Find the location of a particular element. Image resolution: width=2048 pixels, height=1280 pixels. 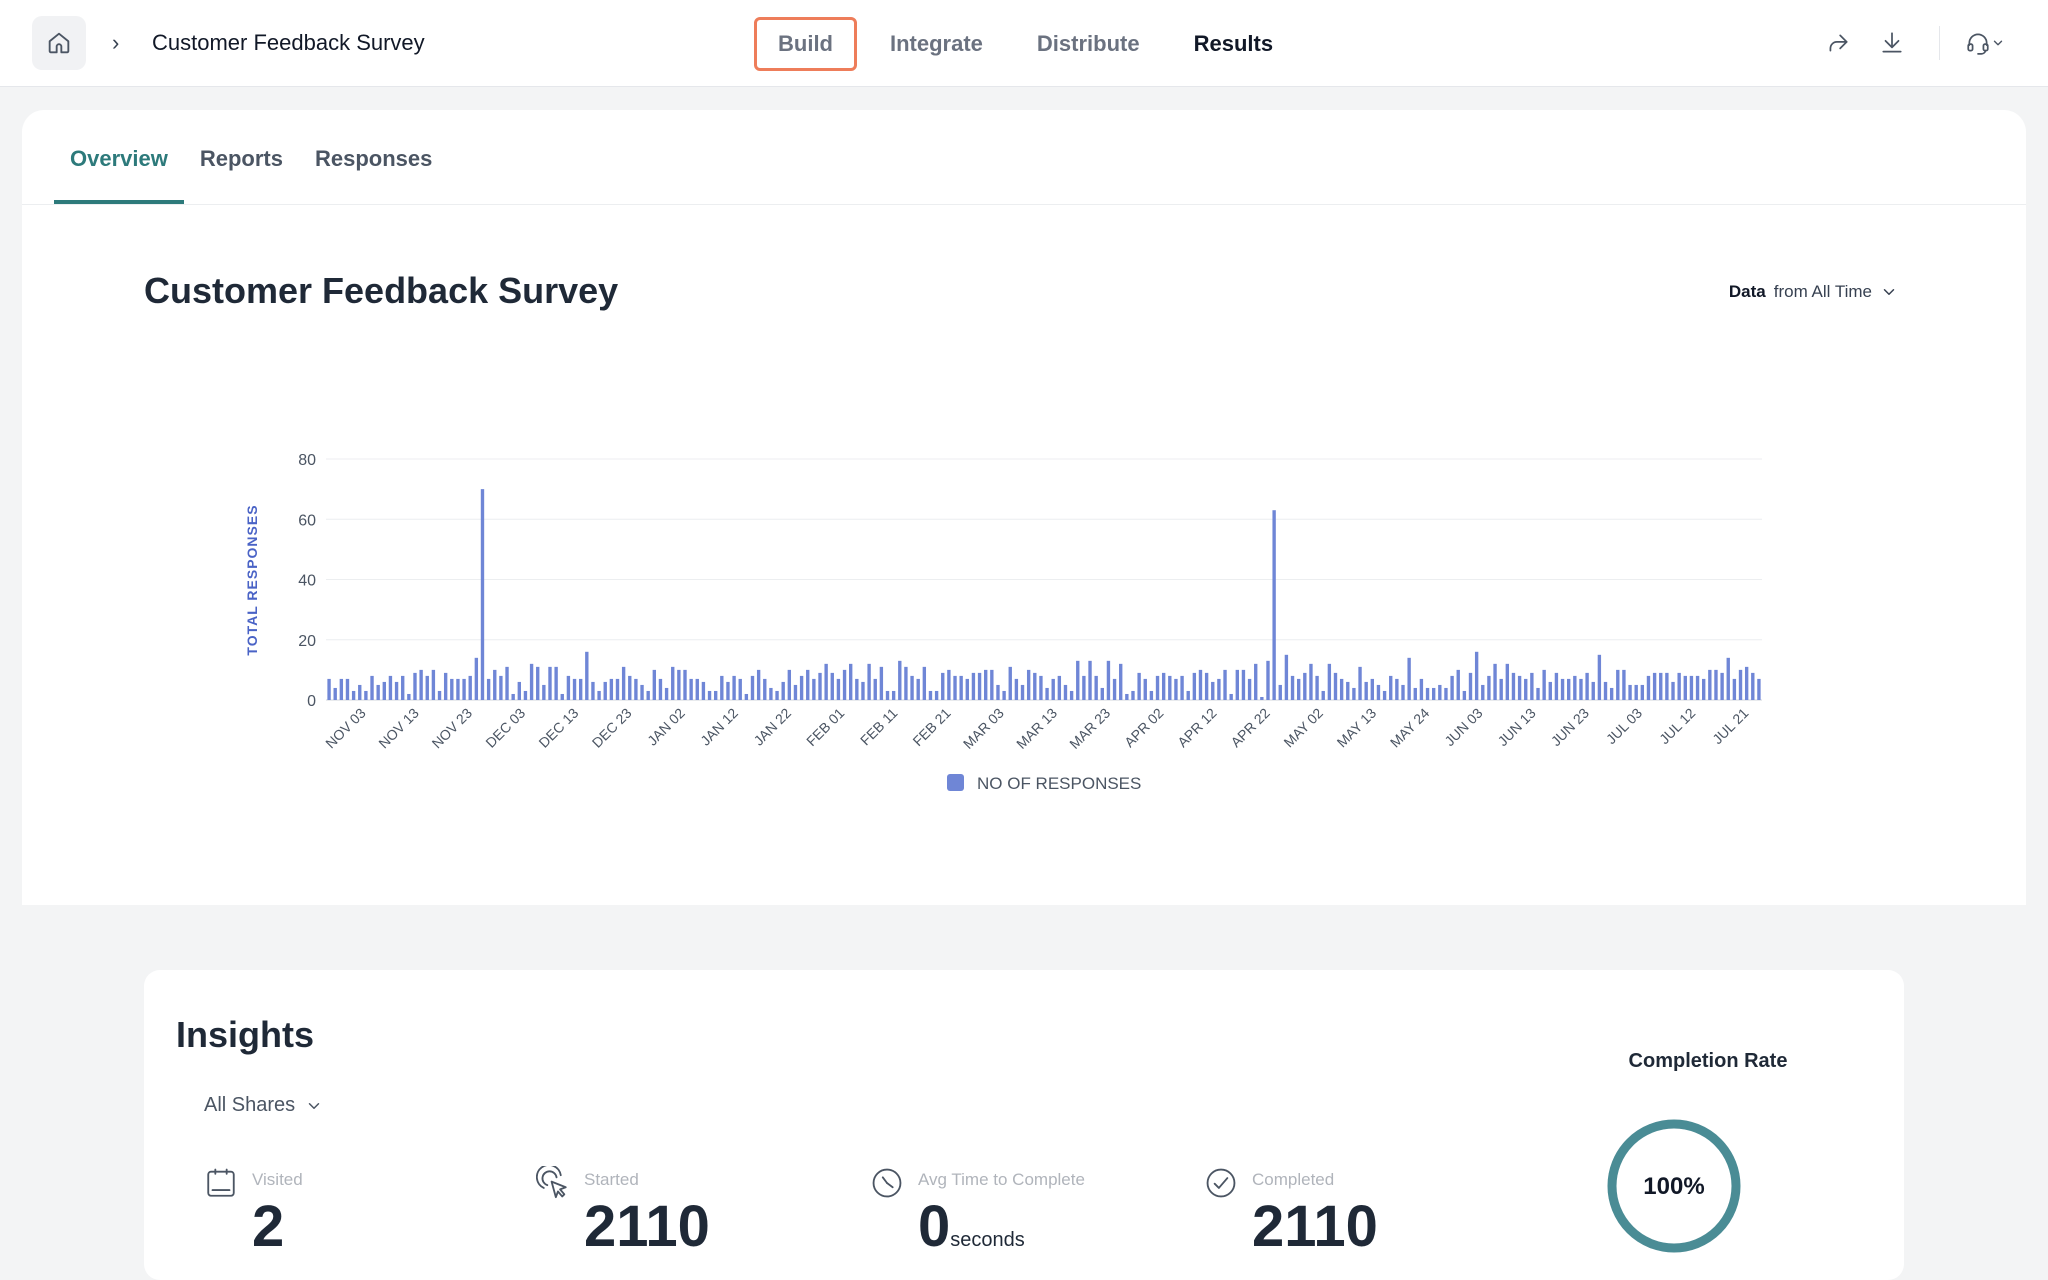

x-tick-label: MAR 23 is located at coordinates (1089, 728).